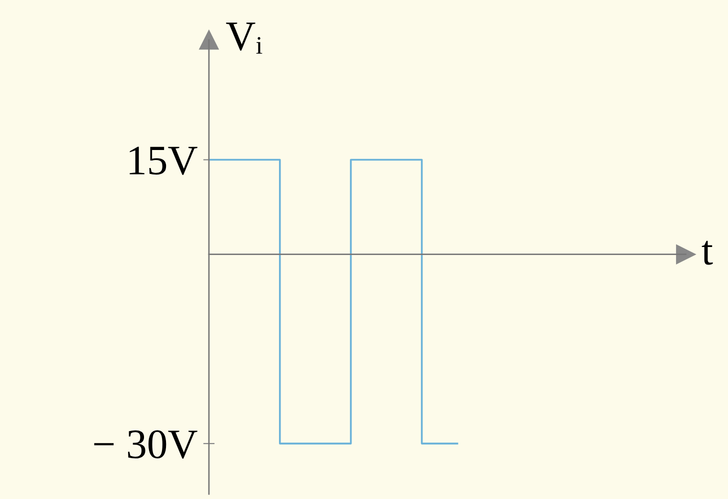 The width and height of the screenshot is (728, 499). What do you see at coordinates (244, 38) in the screenshot?
I see `y-axis-title: Vᵢ` at bounding box center [244, 38].